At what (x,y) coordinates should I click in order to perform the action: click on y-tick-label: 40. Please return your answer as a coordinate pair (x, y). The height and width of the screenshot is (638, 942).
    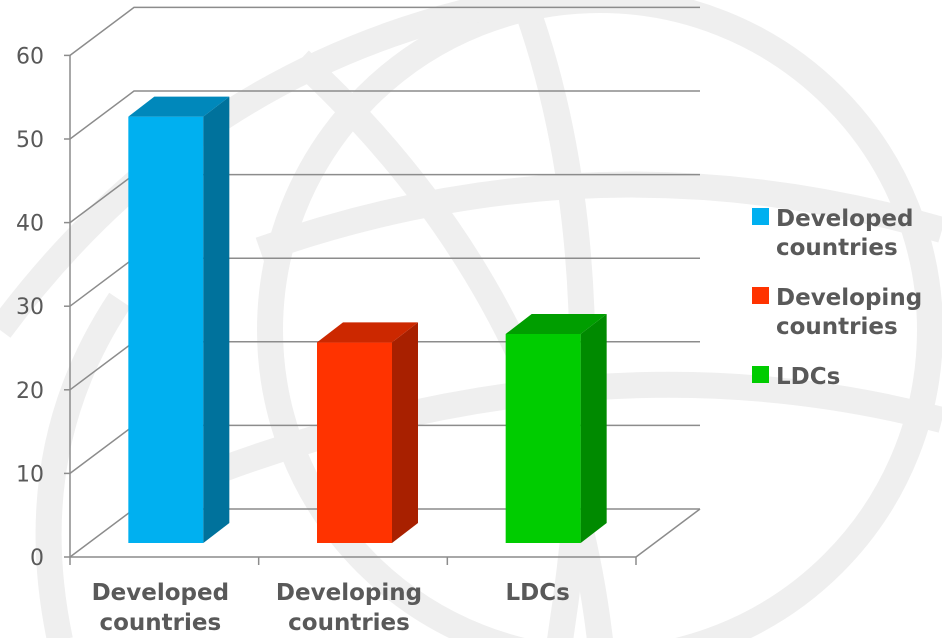
    Looking at the image, I should click on (30, 224).